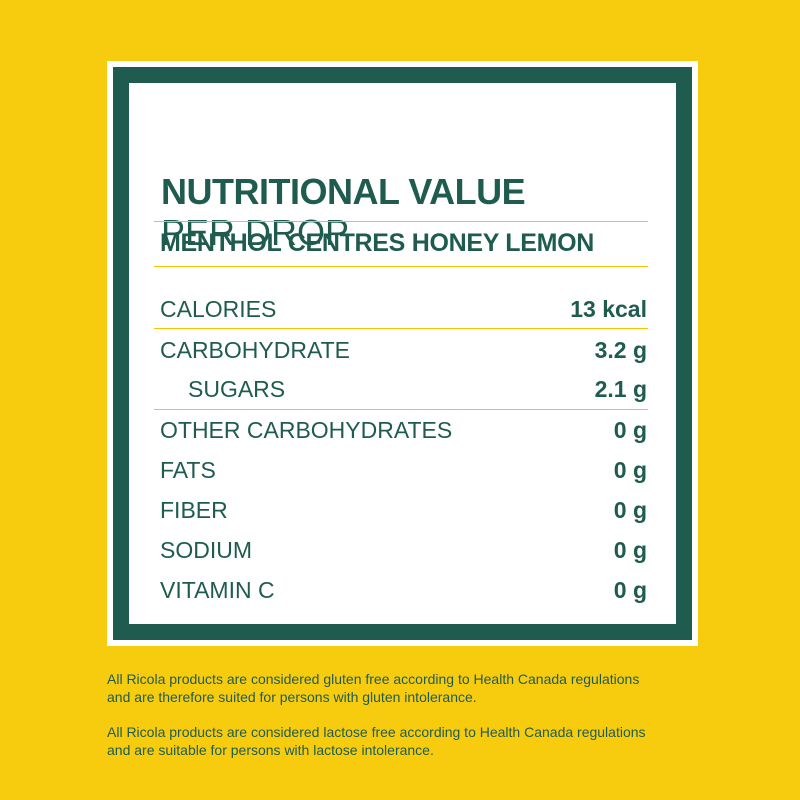  I want to click on nutrient-value-fiber: 0 g, so click(630, 510).